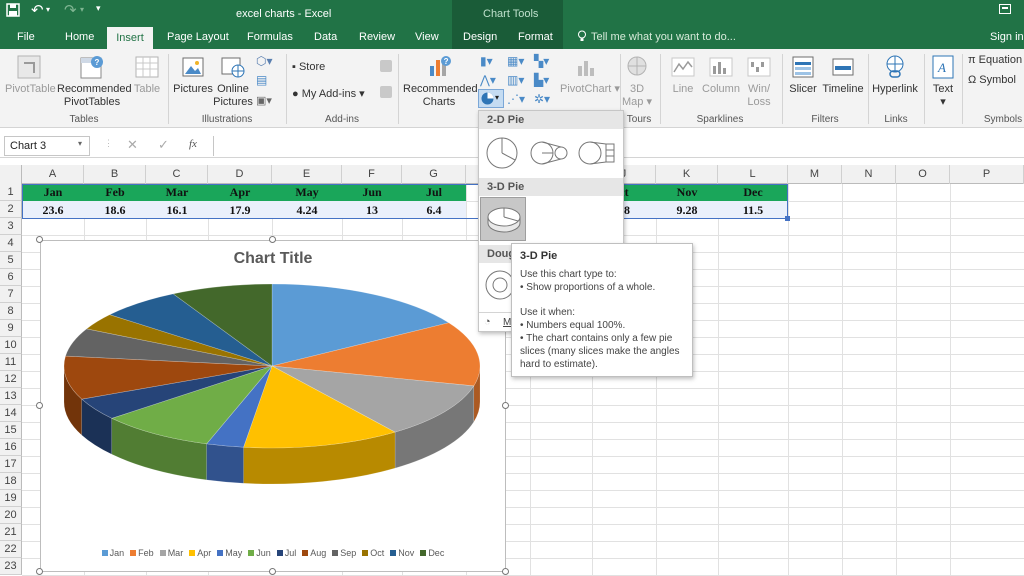  I want to click on row-header: 13, so click(11, 396).